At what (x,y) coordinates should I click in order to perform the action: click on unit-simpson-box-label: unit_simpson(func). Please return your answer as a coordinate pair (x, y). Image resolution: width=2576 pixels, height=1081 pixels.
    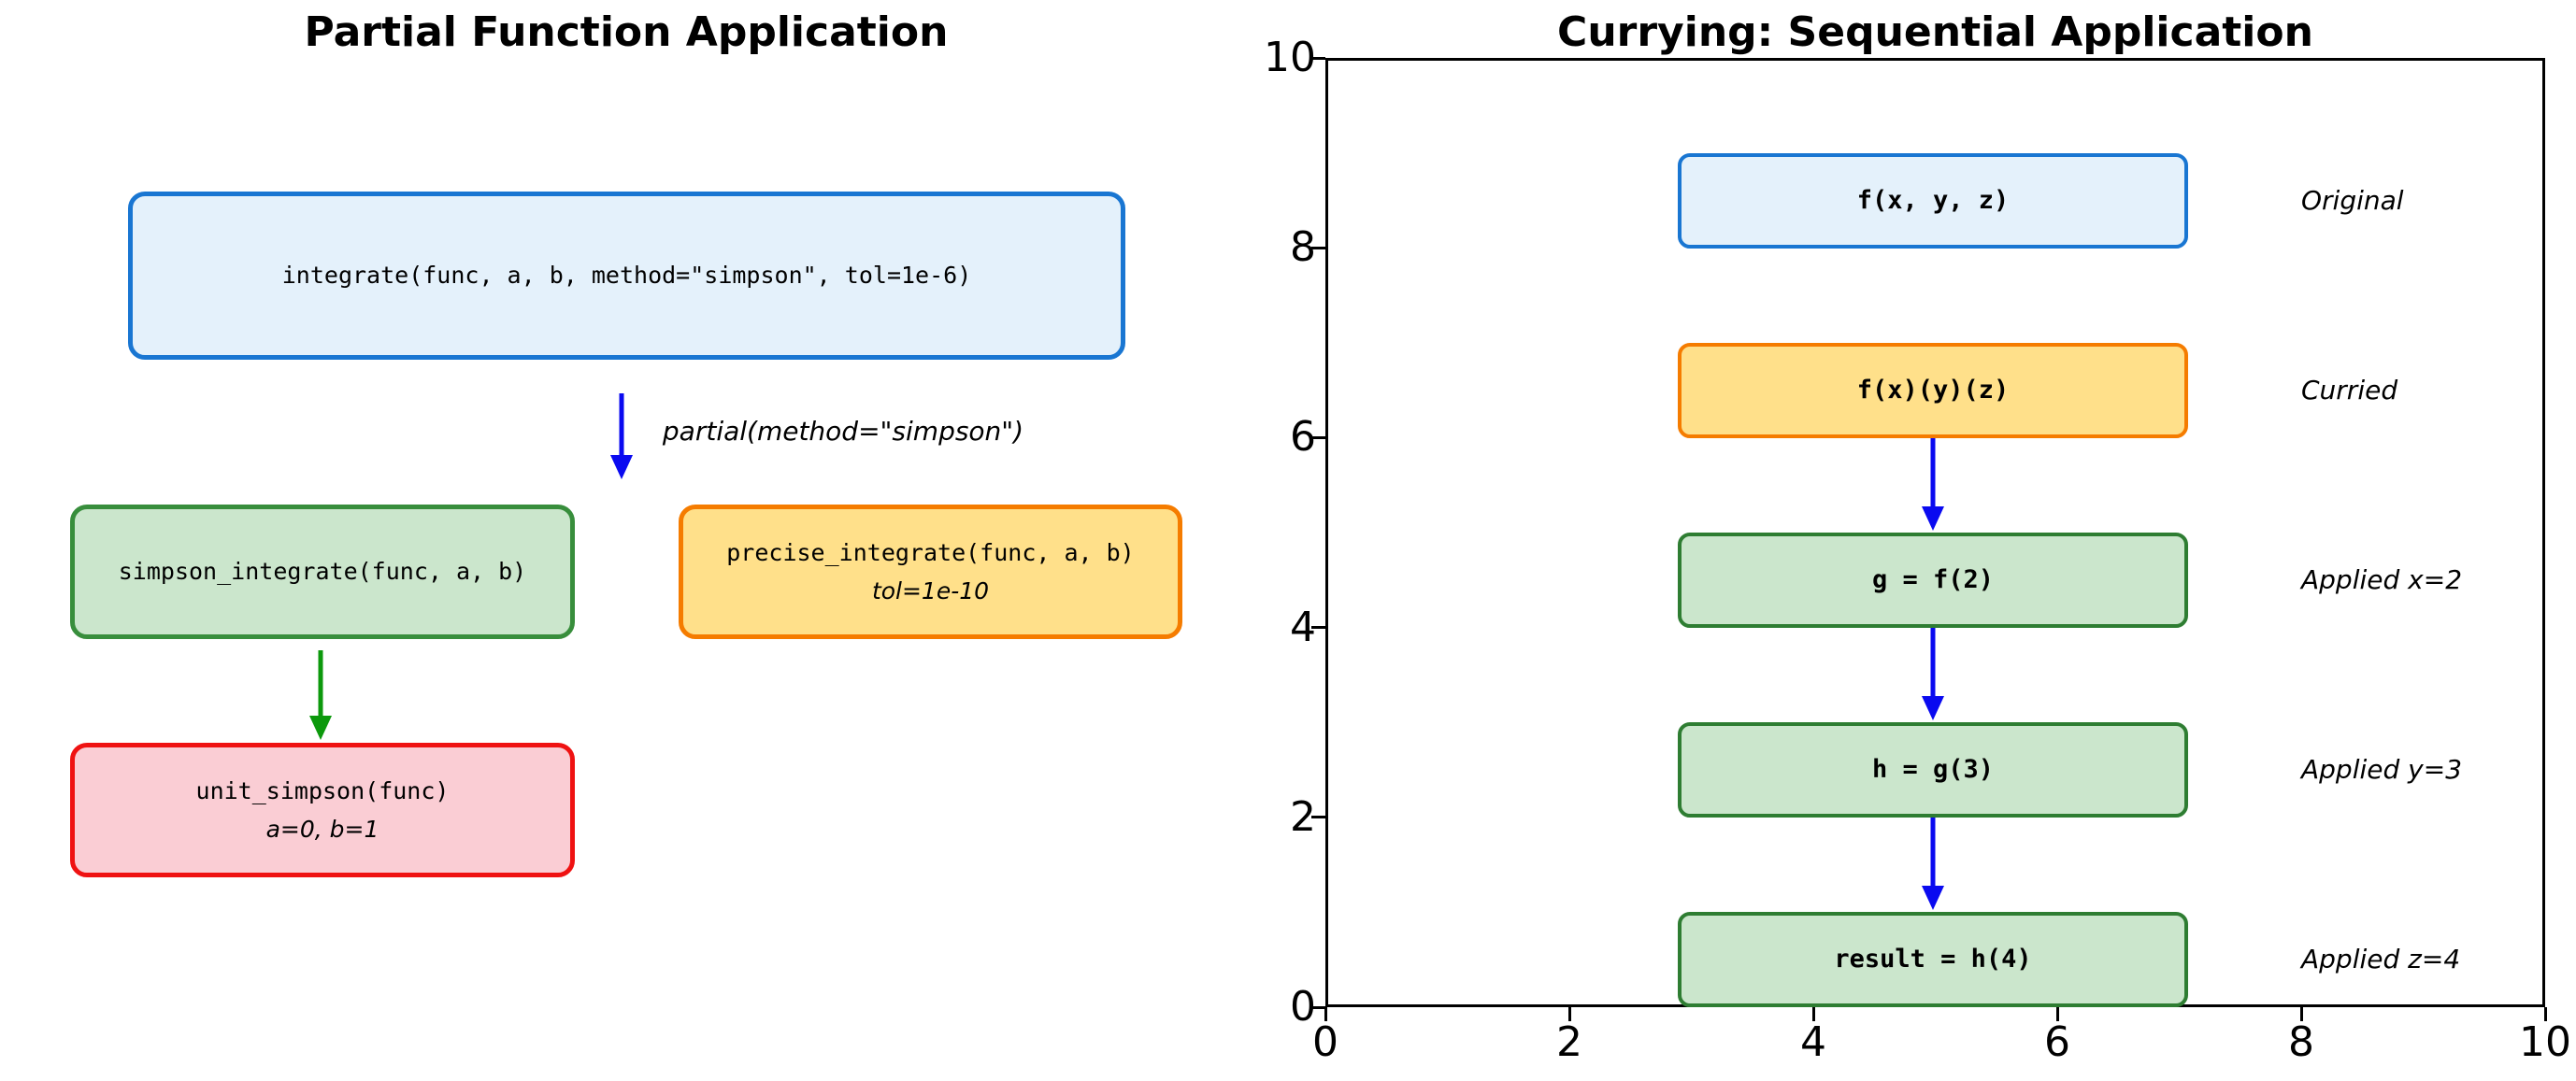
    Looking at the image, I should click on (322, 790).